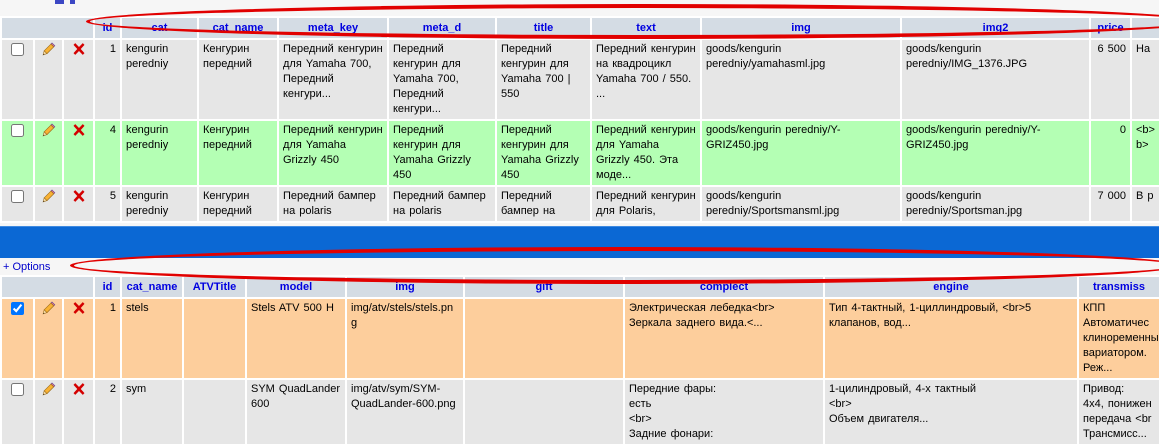 The width and height of the screenshot is (1159, 446). Describe the element at coordinates (801, 79) in the screenshot. I see `cell-img: goods/kengurin peredniy/yamahasml.jpg` at that location.